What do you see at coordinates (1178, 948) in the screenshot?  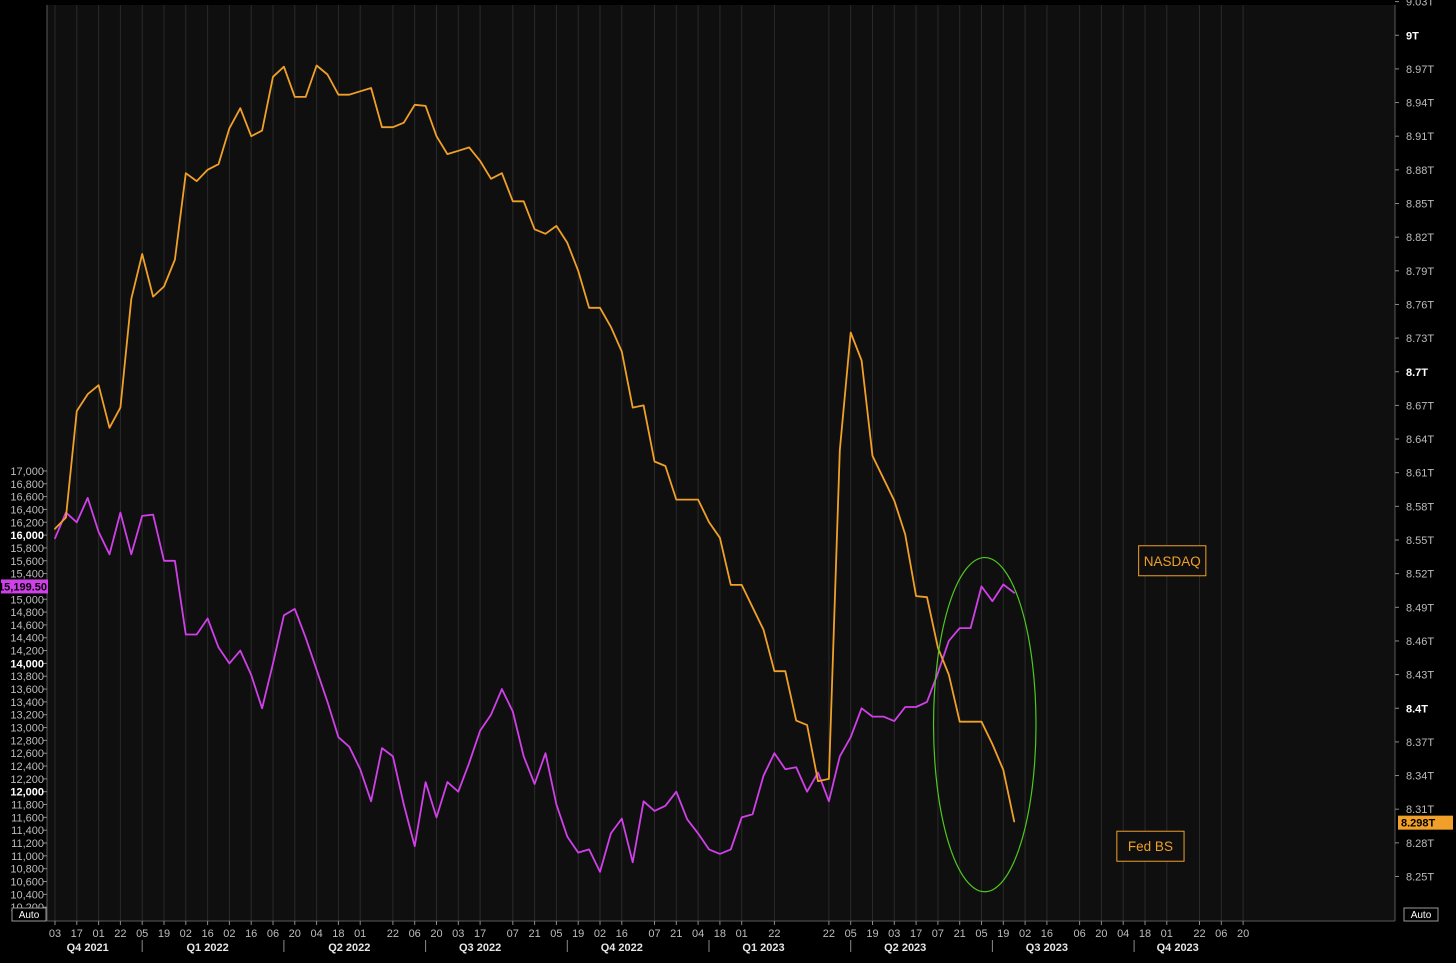 I see `quarter-label: Q4 2023` at bounding box center [1178, 948].